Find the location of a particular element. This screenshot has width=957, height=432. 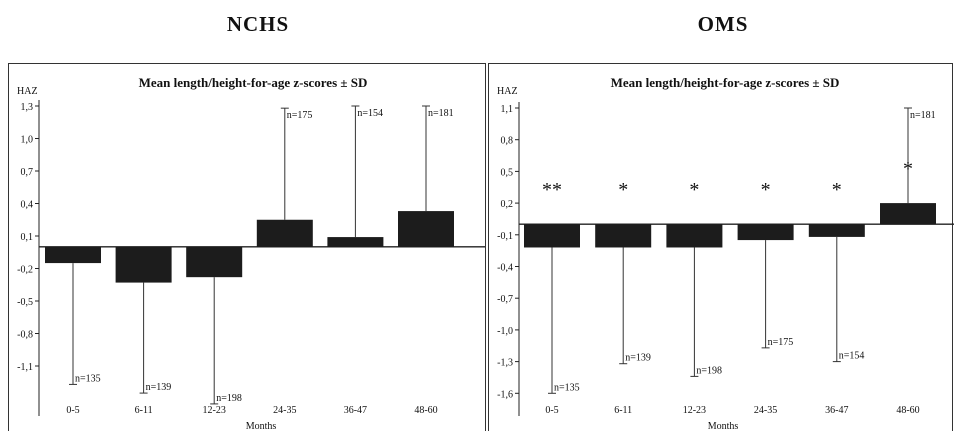

oms-heading: OMS is located at coordinates (723, 24).